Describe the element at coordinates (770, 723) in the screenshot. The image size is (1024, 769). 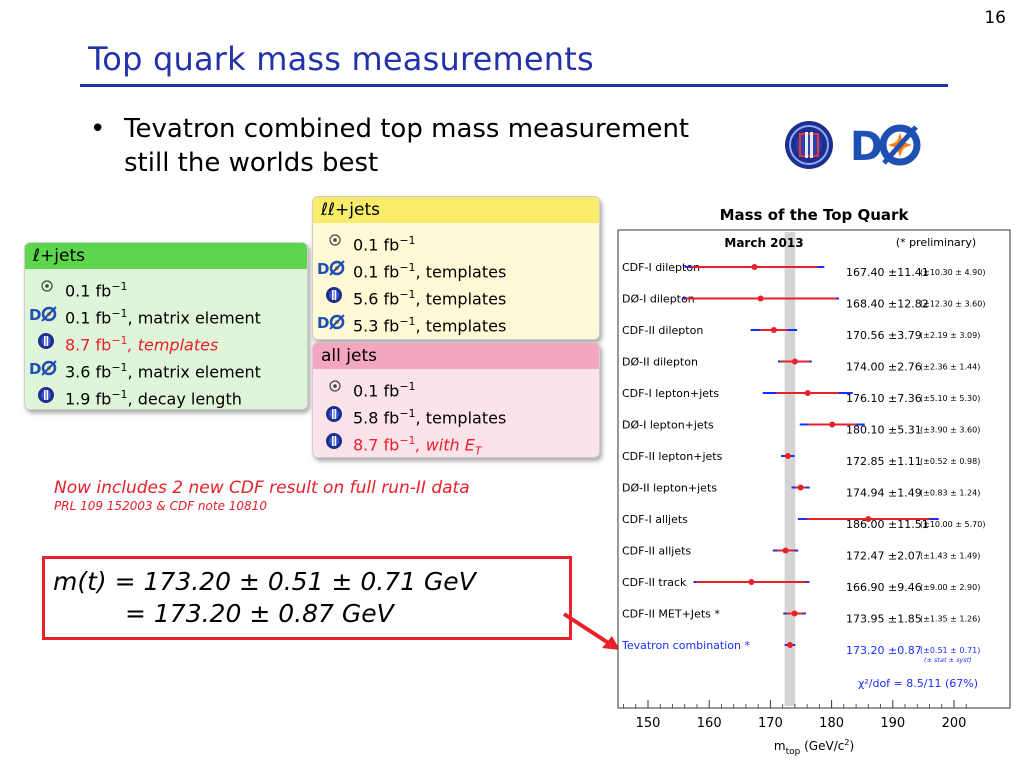
I see `x-tick-label: 170` at that location.